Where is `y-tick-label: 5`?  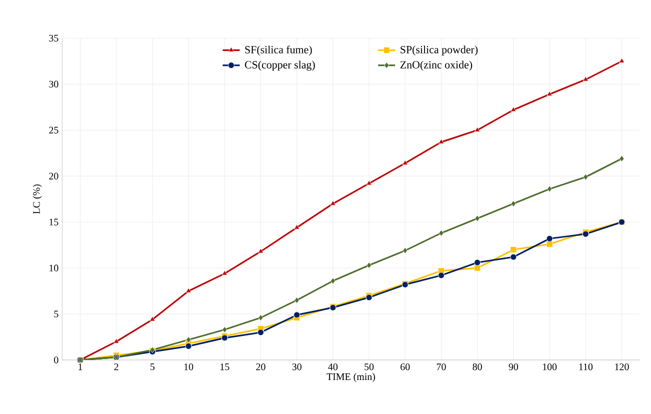 y-tick-label: 5 is located at coordinates (56, 314).